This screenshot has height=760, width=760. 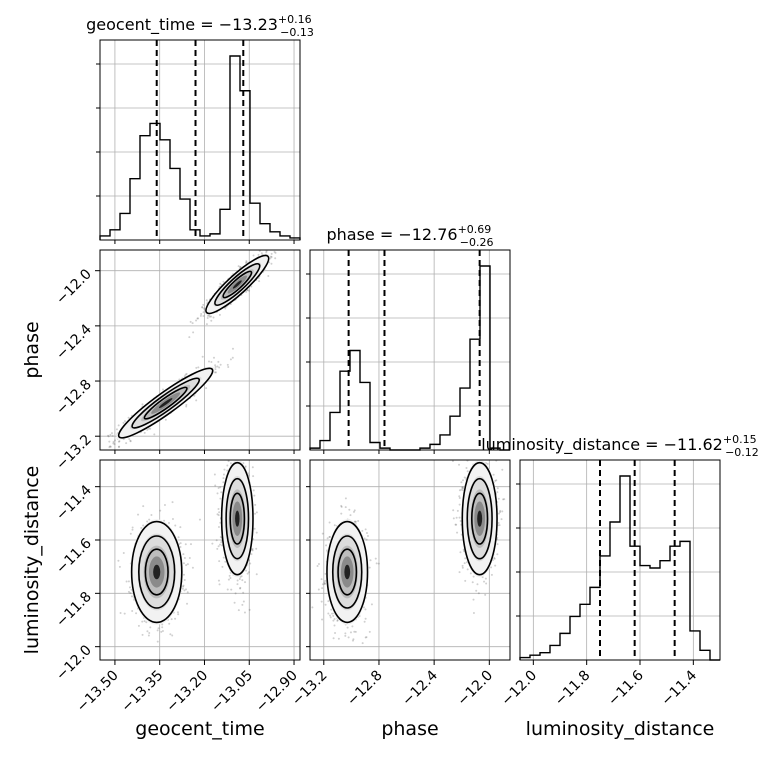 What do you see at coordinates (619, 568) in the screenshot?
I see `histogram-luminosity-distance` at bounding box center [619, 568].